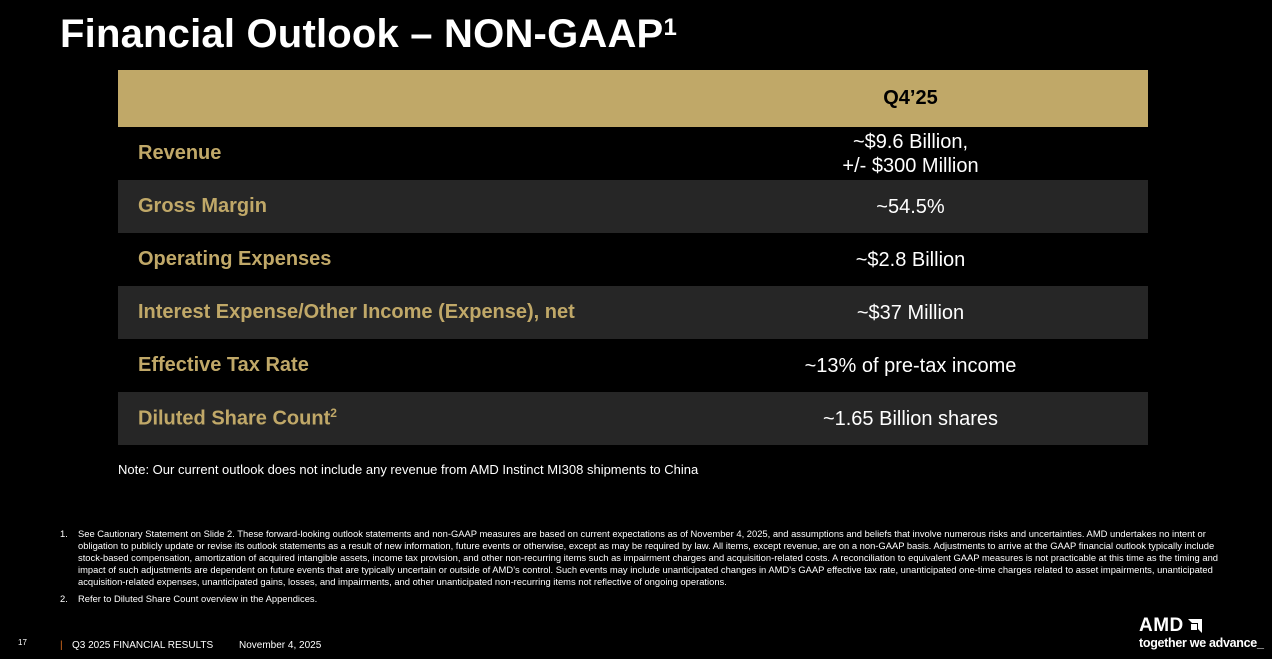 Image resolution: width=1272 pixels, height=659 pixels. Describe the element at coordinates (202, 206) in the screenshot. I see `row-label-text: Gross Margin` at that location.